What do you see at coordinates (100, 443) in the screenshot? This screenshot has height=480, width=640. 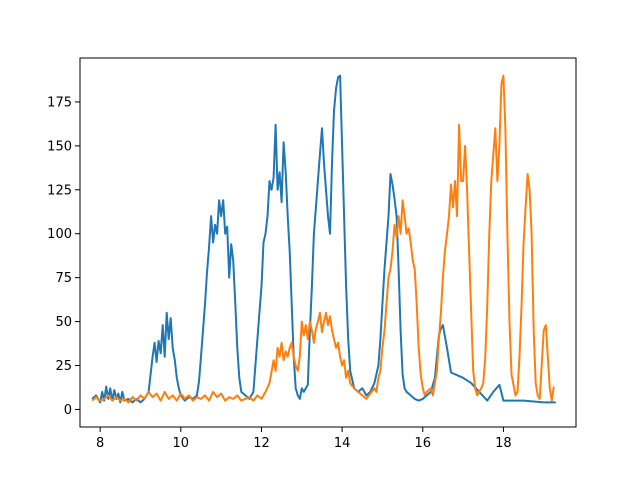 I see `x-tick-label: 8` at bounding box center [100, 443].